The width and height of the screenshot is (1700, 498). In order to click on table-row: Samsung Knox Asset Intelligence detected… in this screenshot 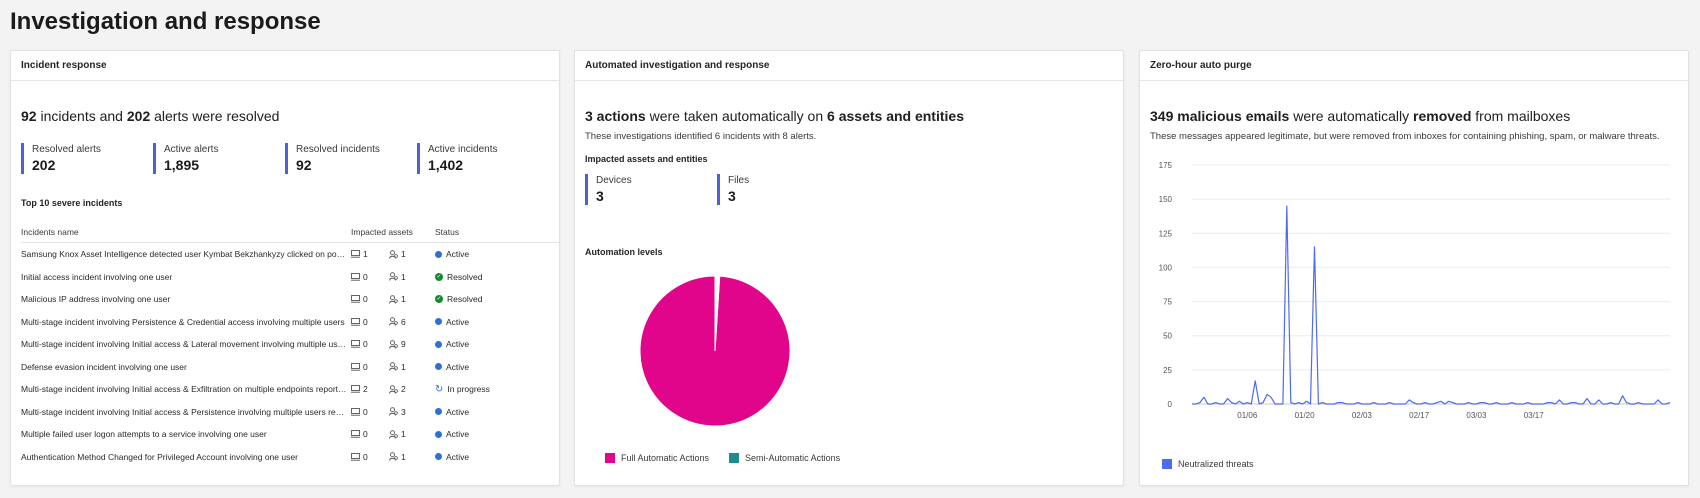, I will do `click(290, 254)`.